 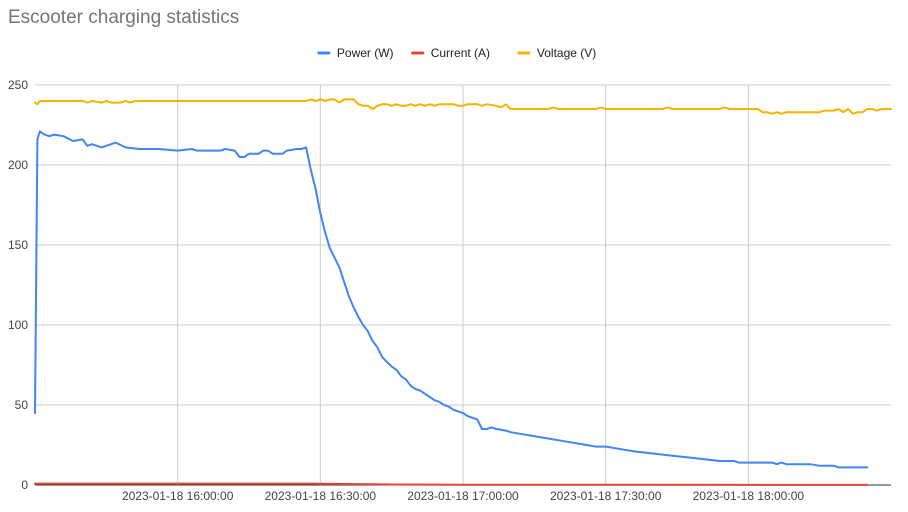 What do you see at coordinates (606, 496) in the screenshot?
I see `x-tick-label: 2023-01-18 17:30:00` at bounding box center [606, 496].